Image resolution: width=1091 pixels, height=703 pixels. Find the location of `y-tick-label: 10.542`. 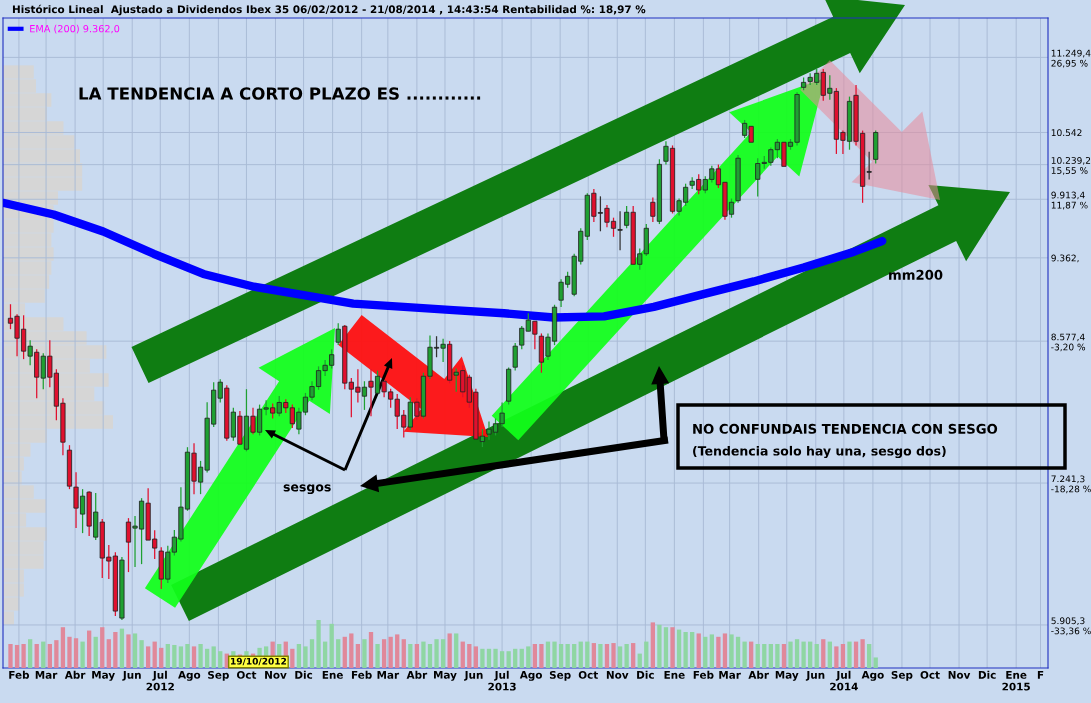

y-tick-label: 10.542 is located at coordinates (1066, 133).